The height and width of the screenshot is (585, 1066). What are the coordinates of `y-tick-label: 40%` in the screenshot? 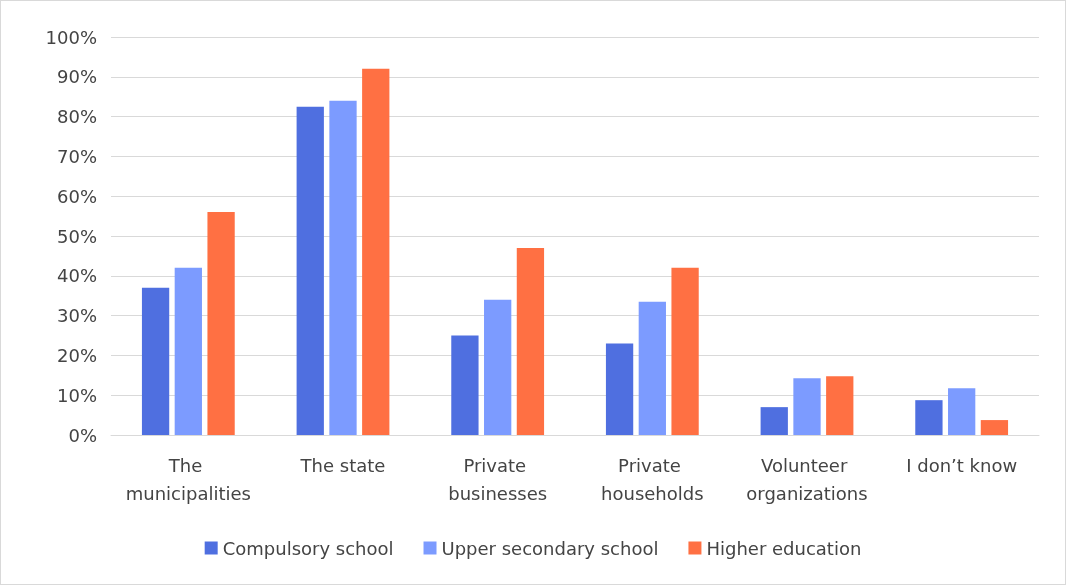 It's located at (76, 276).